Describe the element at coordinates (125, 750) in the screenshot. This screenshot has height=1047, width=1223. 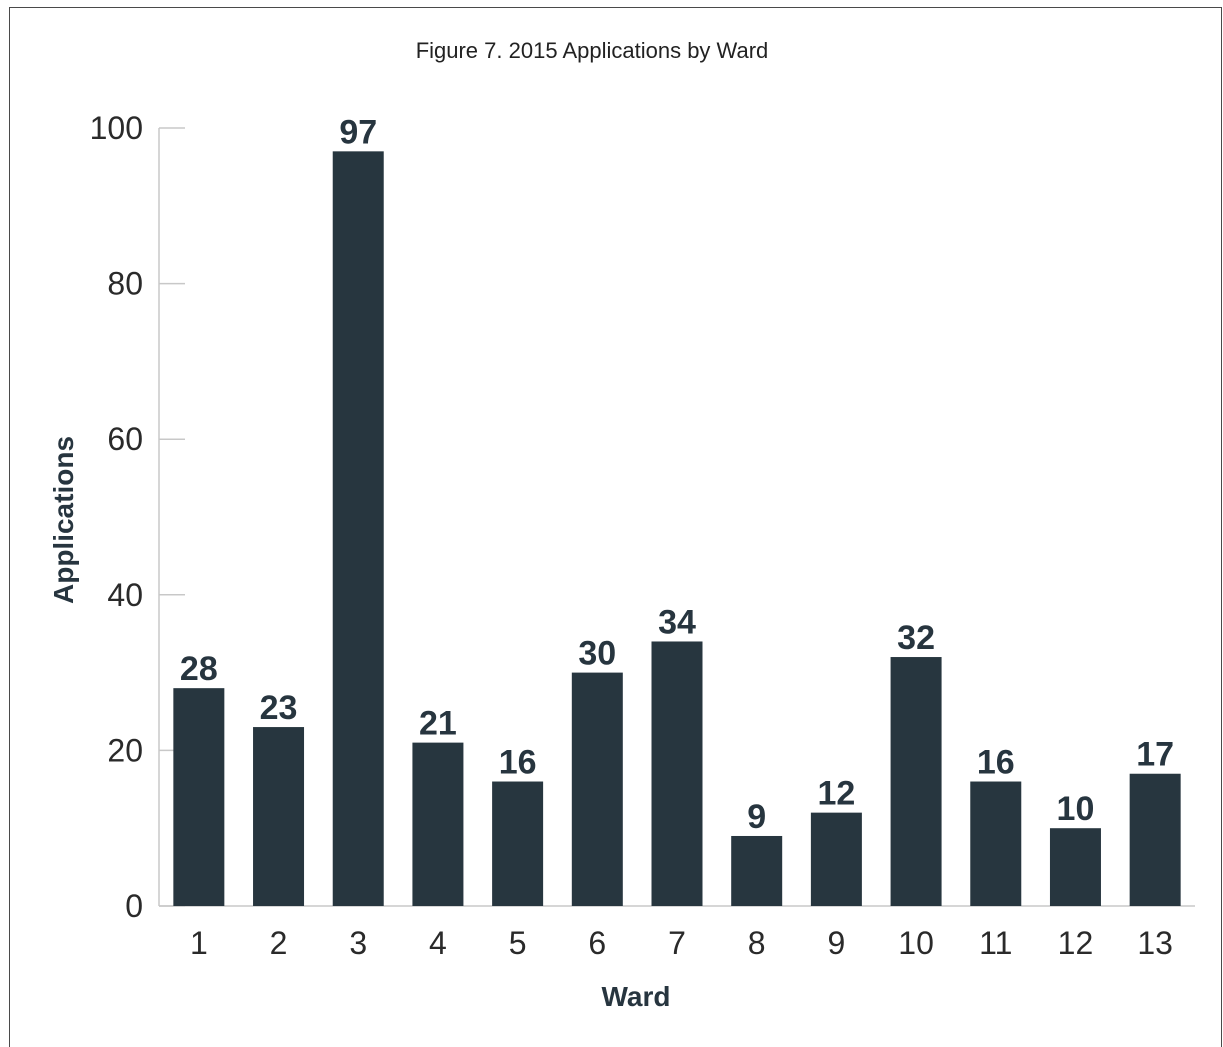
I see `y-tick-label: 20` at that location.